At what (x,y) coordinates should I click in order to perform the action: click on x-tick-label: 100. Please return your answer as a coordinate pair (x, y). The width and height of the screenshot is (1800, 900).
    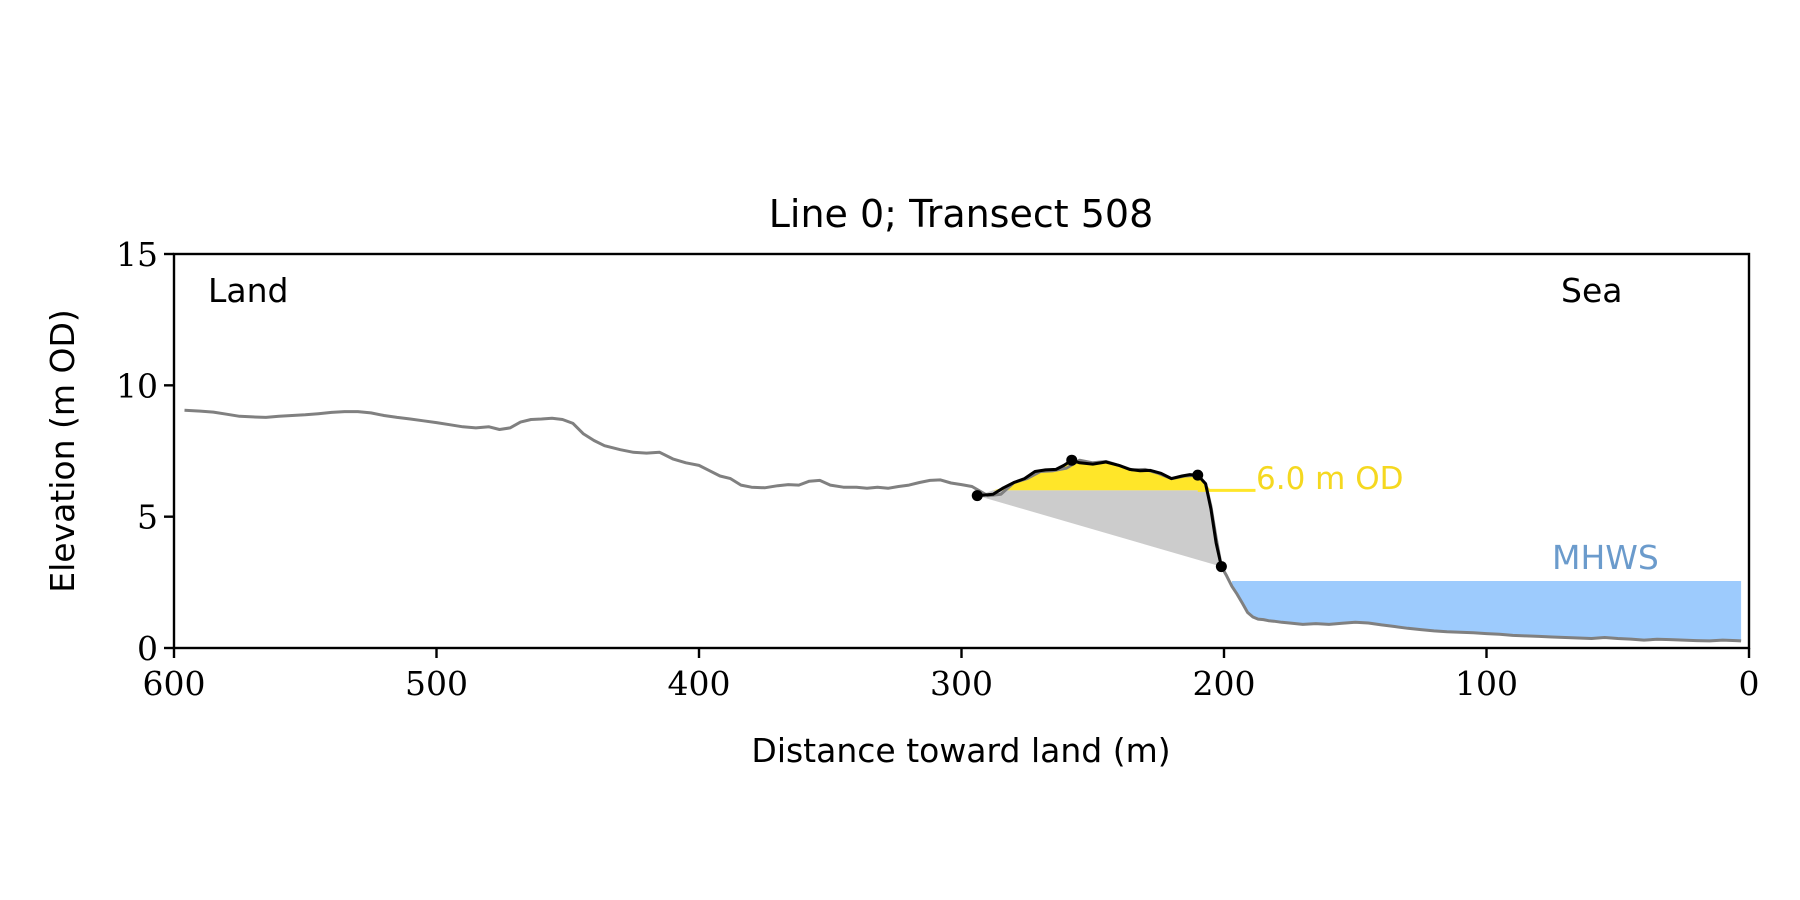
    Looking at the image, I should click on (1486, 683).